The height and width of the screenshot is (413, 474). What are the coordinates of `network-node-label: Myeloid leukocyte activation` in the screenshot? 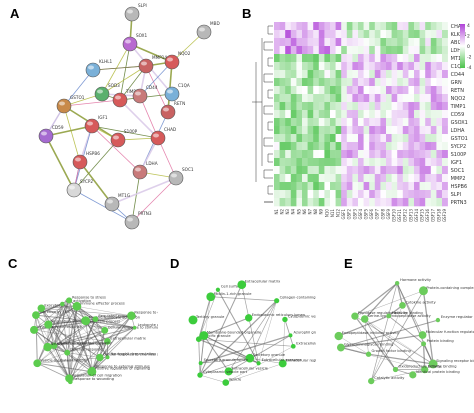 It's located at (114, 318).